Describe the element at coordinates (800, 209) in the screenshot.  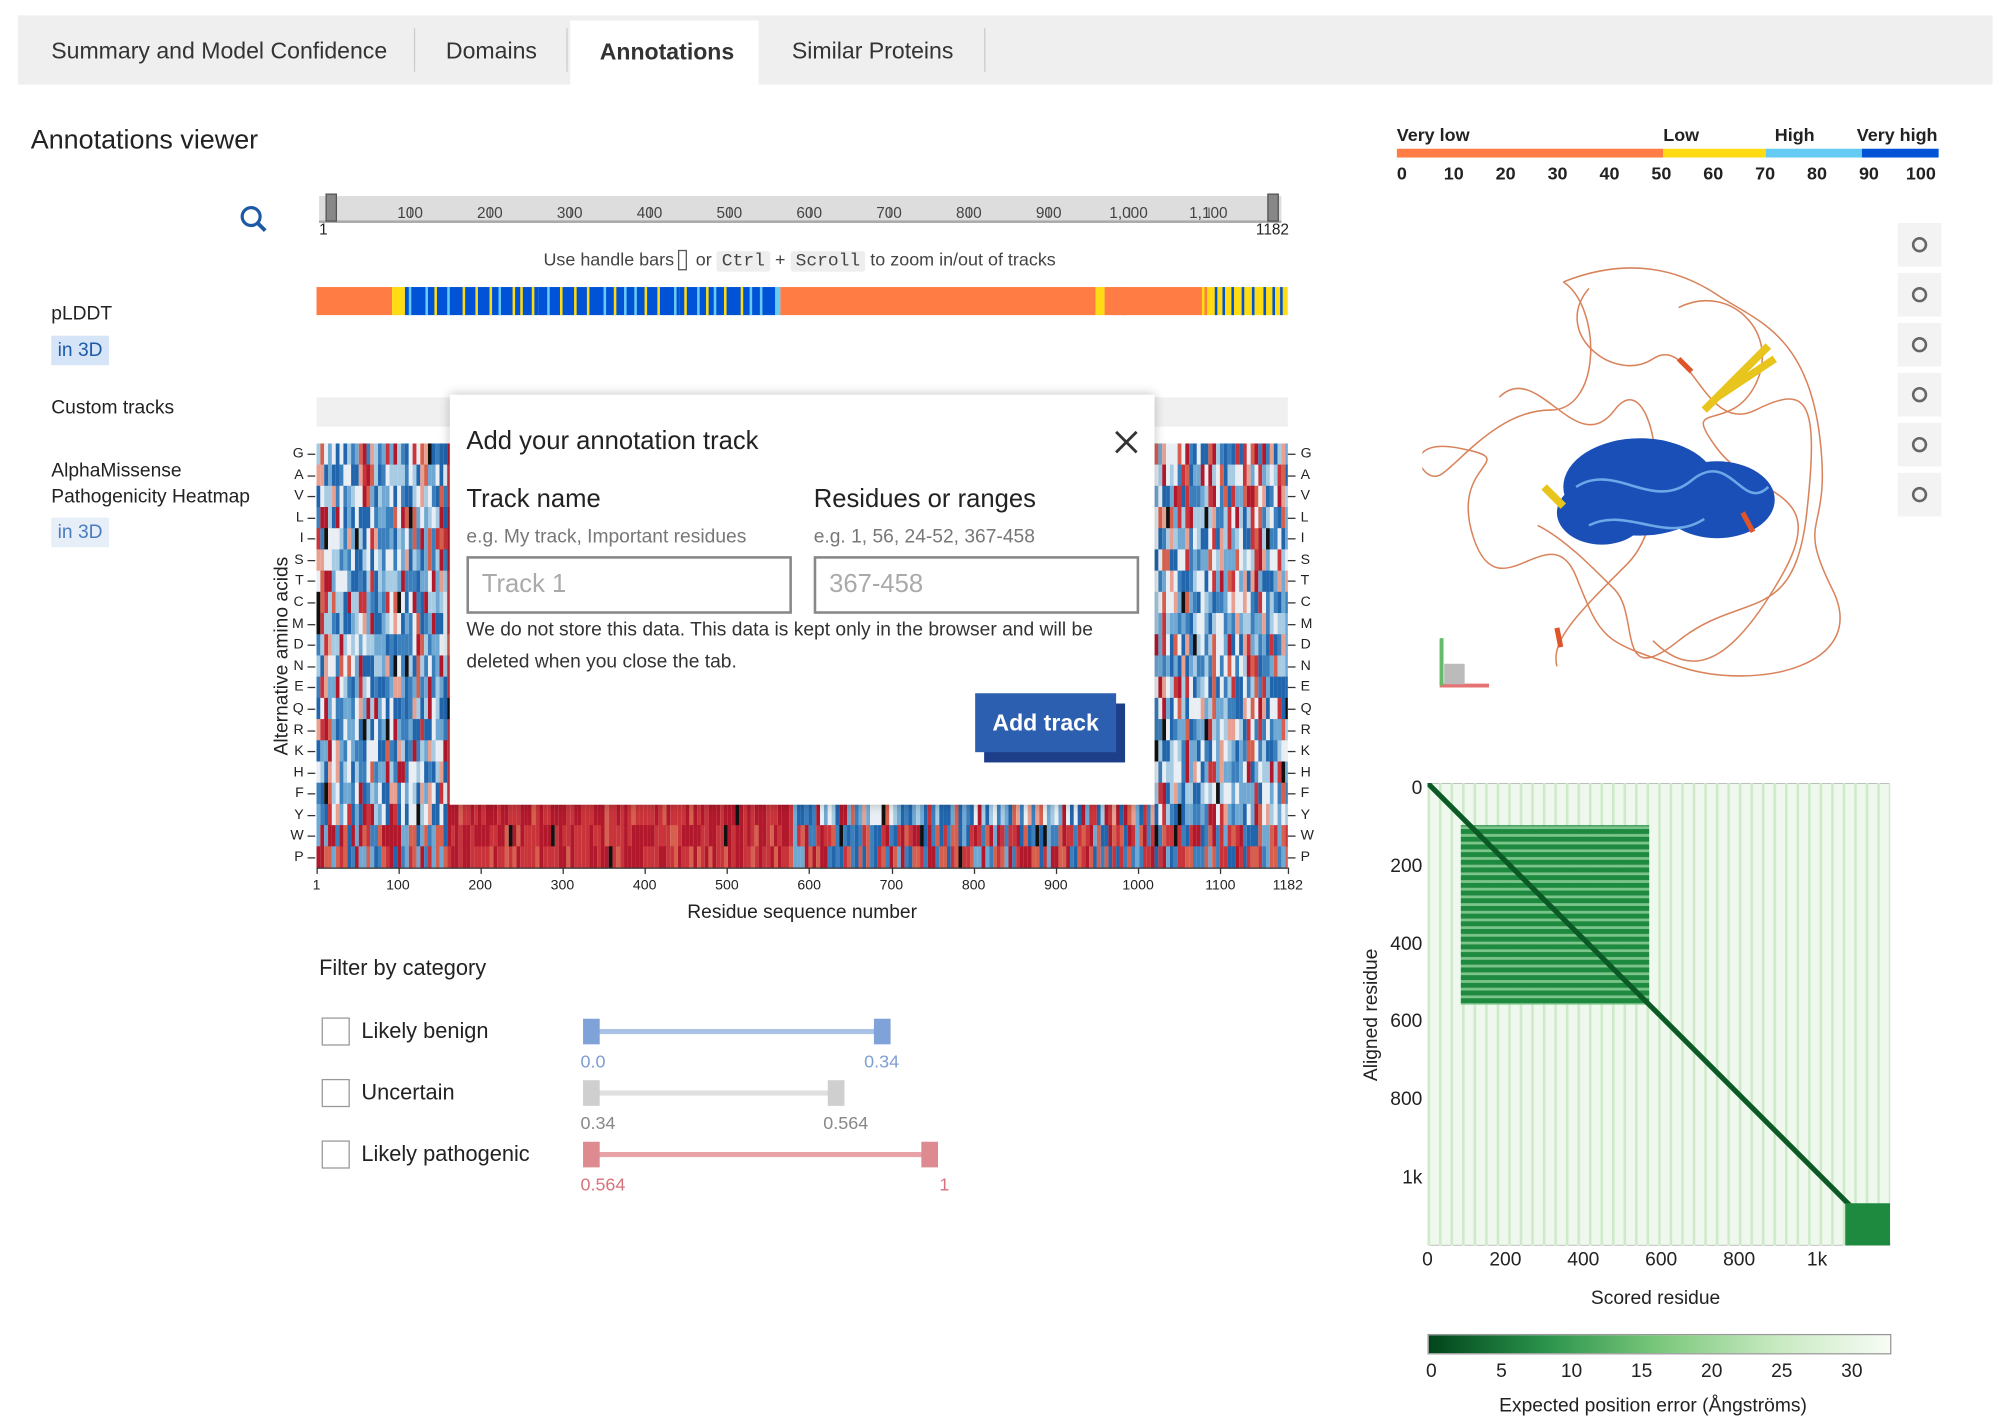
I see `navigation-ruler` at that location.